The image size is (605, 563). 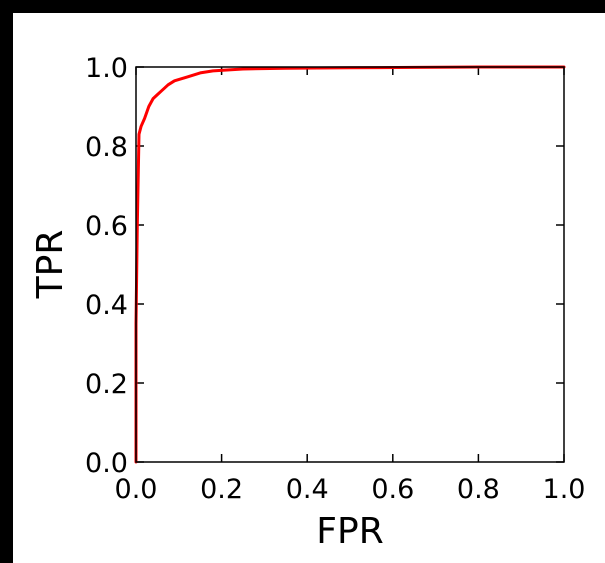 I want to click on x-tick-label: 0.8, so click(x=478, y=489).